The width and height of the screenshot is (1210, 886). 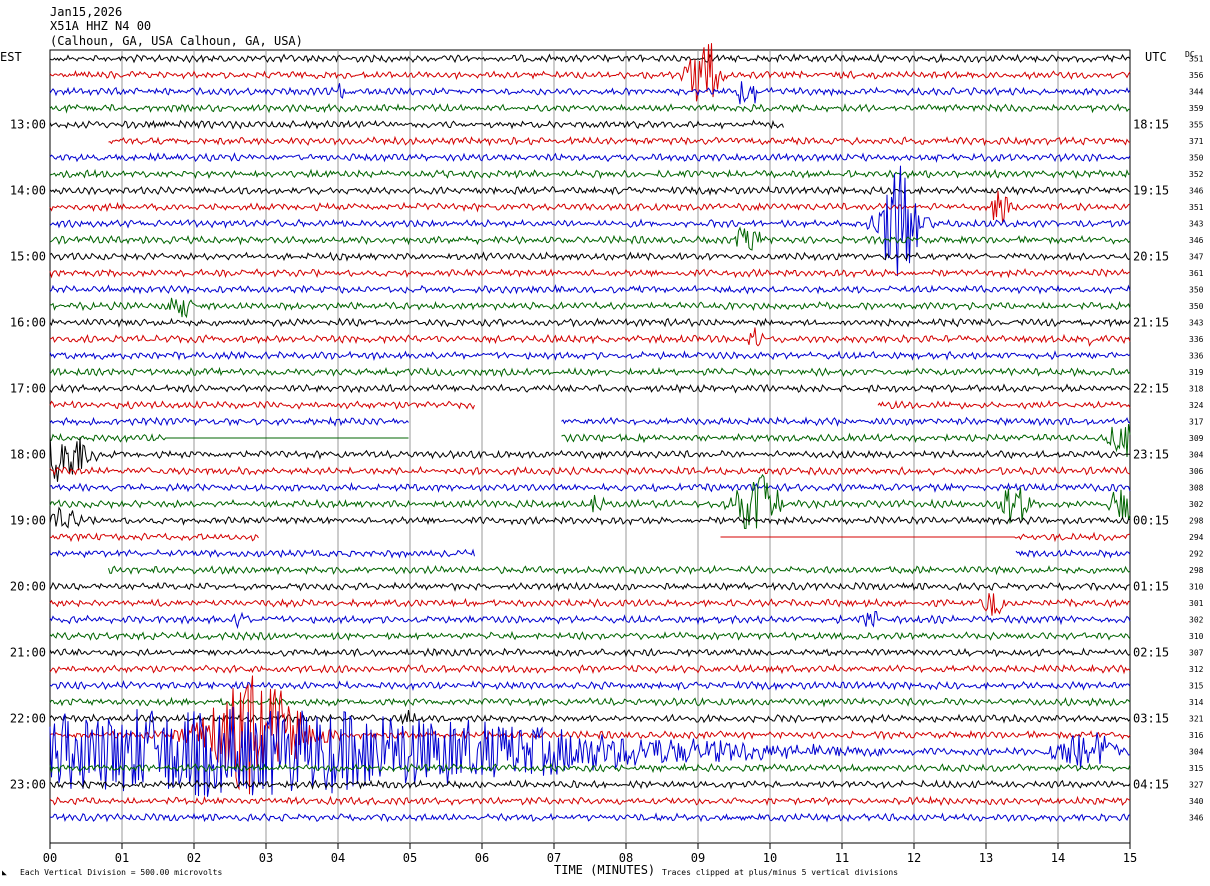 What do you see at coordinates (1196, 273) in the screenshot?
I see `dc-value-label: 361` at bounding box center [1196, 273].